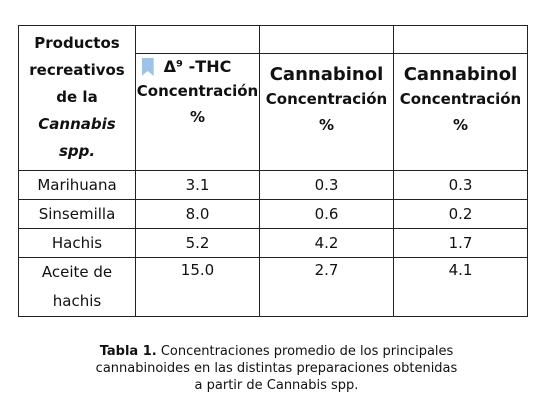 Image resolution: width=553 pixels, height=410 pixels. What do you see at coordinates (460, 243) in the screenshot?
I see `cell-cbn2: 1.7` at bounding box center [460, 243].